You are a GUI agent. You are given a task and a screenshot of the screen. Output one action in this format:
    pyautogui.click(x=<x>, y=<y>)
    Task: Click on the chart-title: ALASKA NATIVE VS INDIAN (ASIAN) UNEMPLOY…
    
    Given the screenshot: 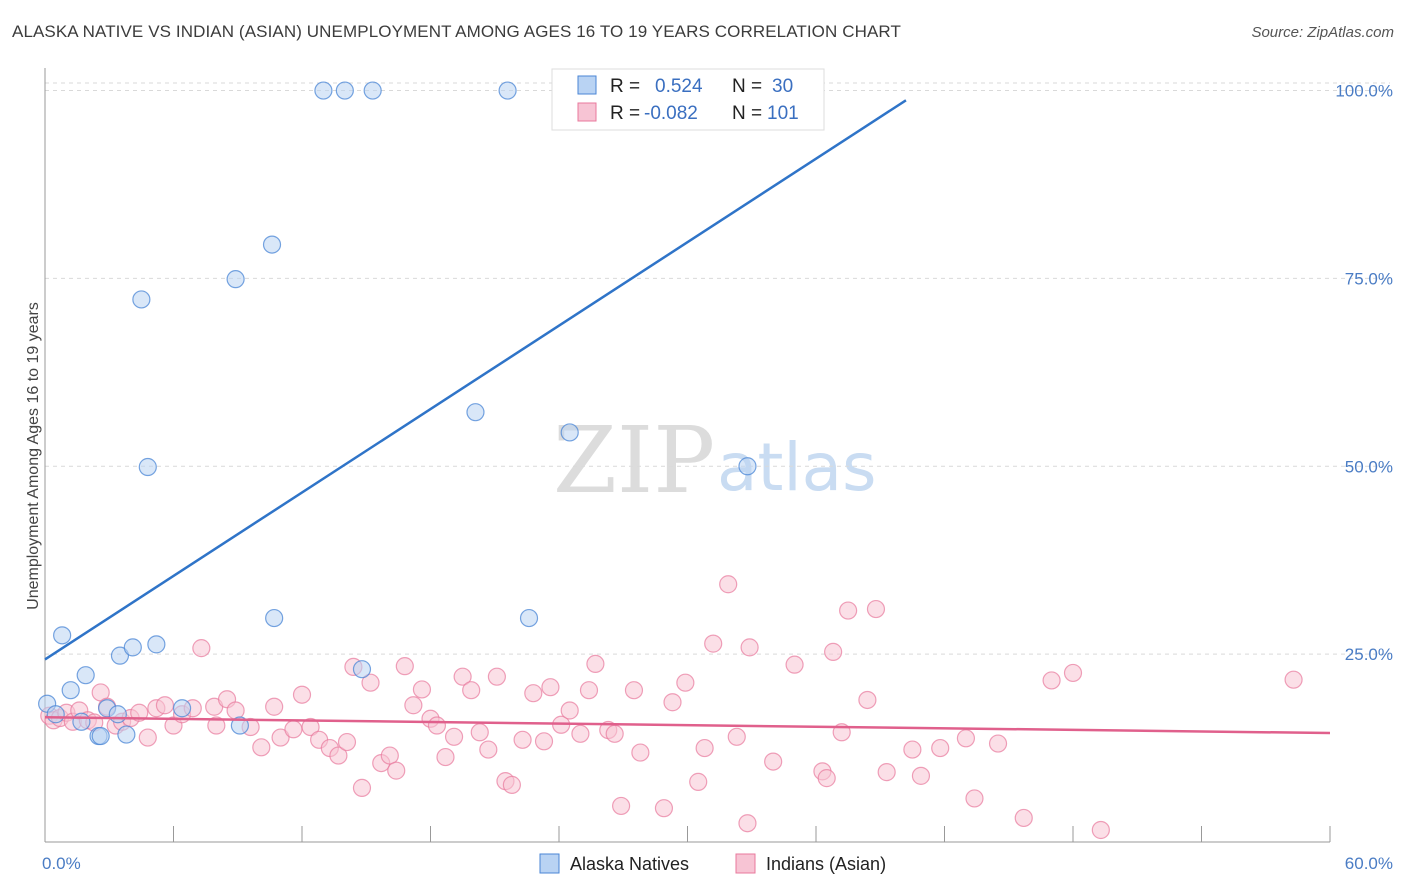 What is the action you would take?
    pyautogui.click(x=456, y=31)
    